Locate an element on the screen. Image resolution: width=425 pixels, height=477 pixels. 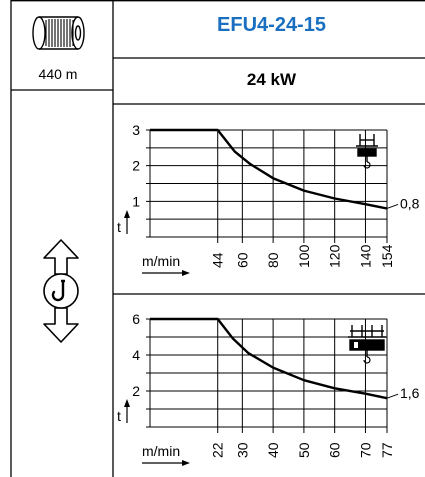
x-tick-label: 80 is located at coordinates (273, 260).